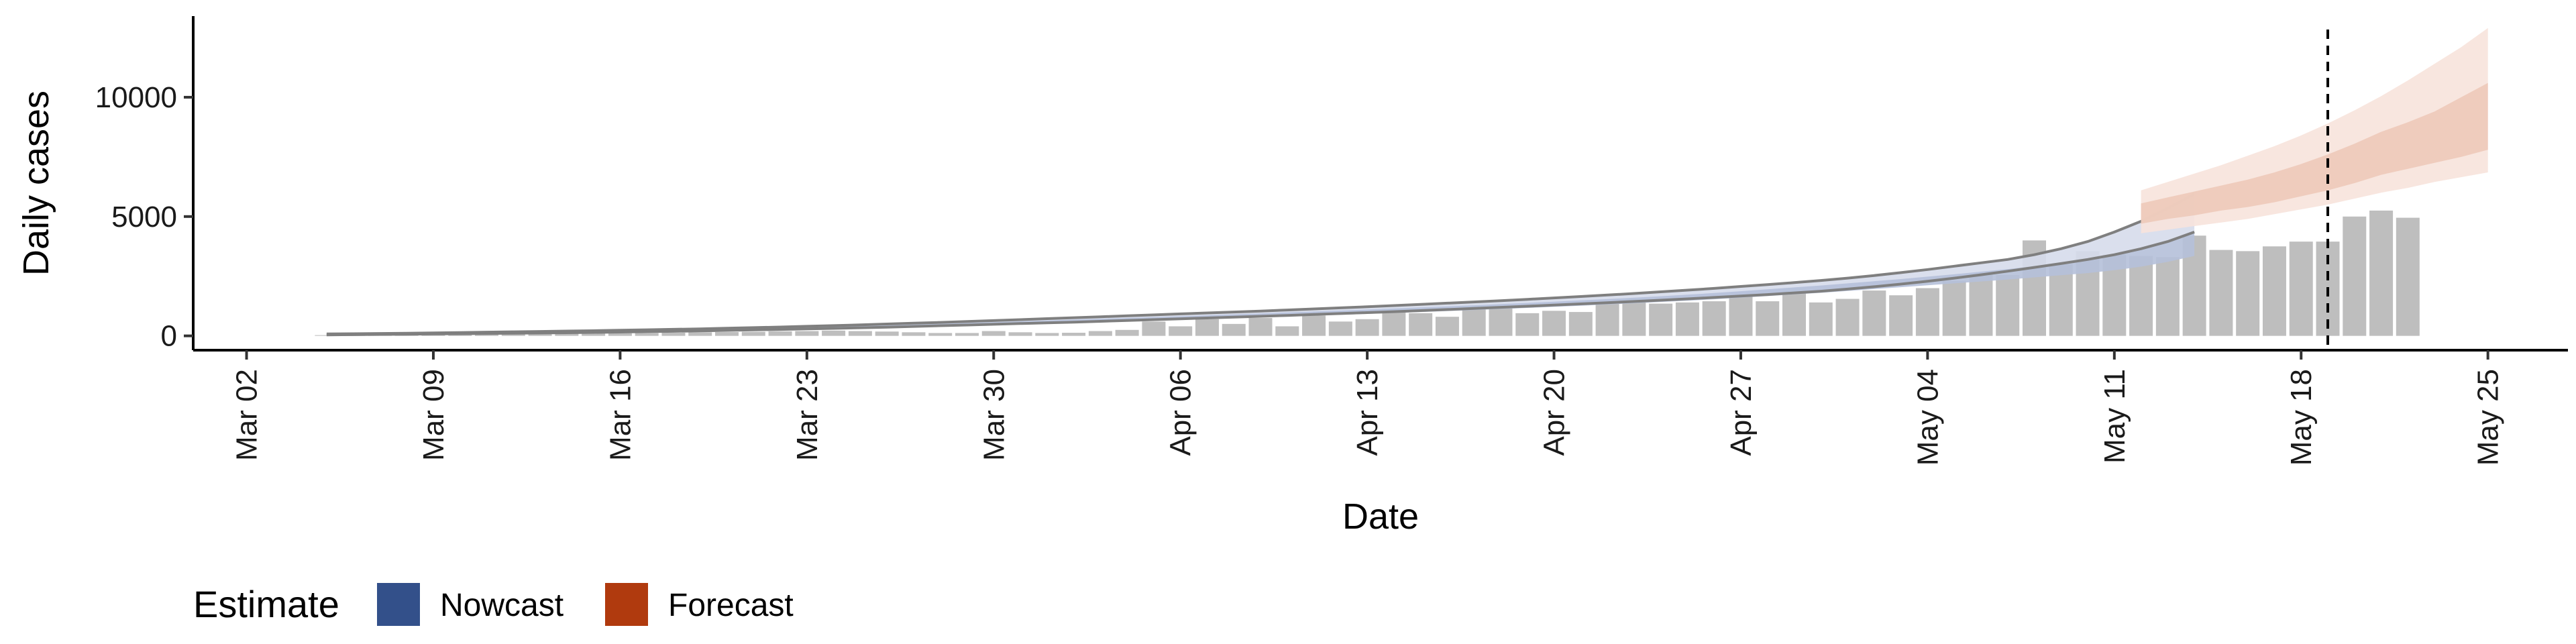 This screenshot has width=2576, height=644. What do you see at coordinates (1260, 284) in the screenshot?
I see `nowcast-lower-outline` at bounding box center [1260, 284].